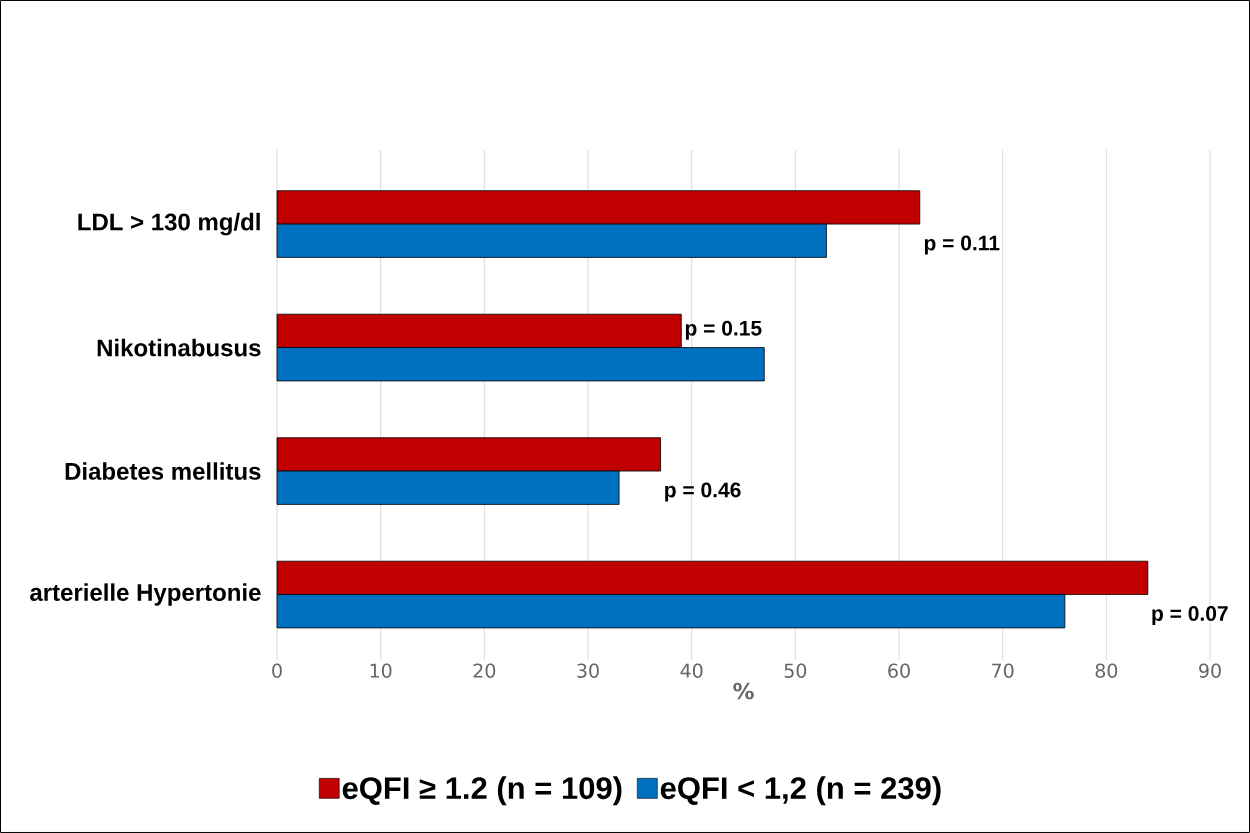 The width and height of the screenshot is (1250, 833). What do you see at coordinates (381, 670) in the screenshot?
I see `x-tick-label: 10` at bounding box center [381, 670].